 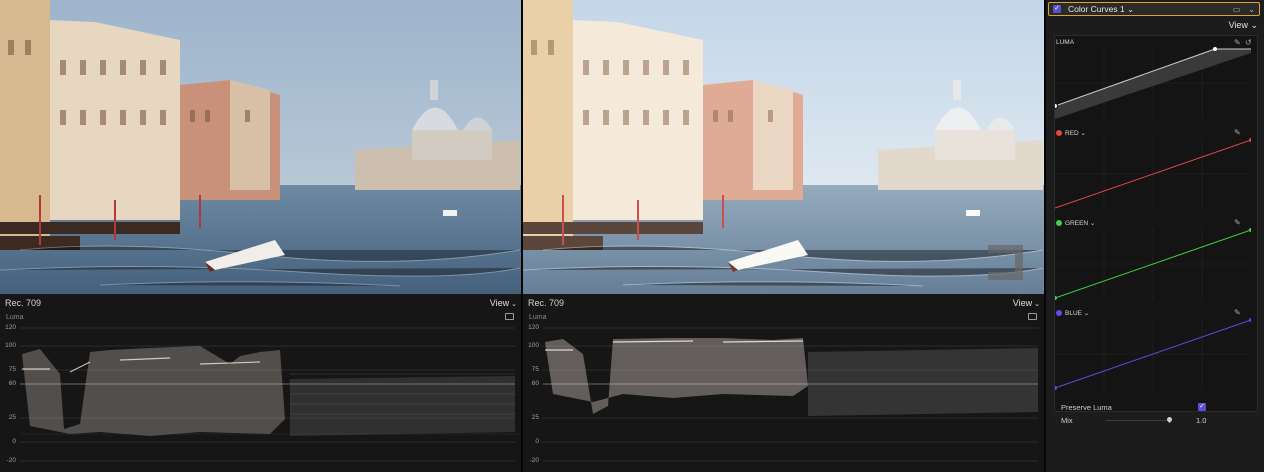 I want to click on mask-icon: ▭, so click(x=1236, y=9).